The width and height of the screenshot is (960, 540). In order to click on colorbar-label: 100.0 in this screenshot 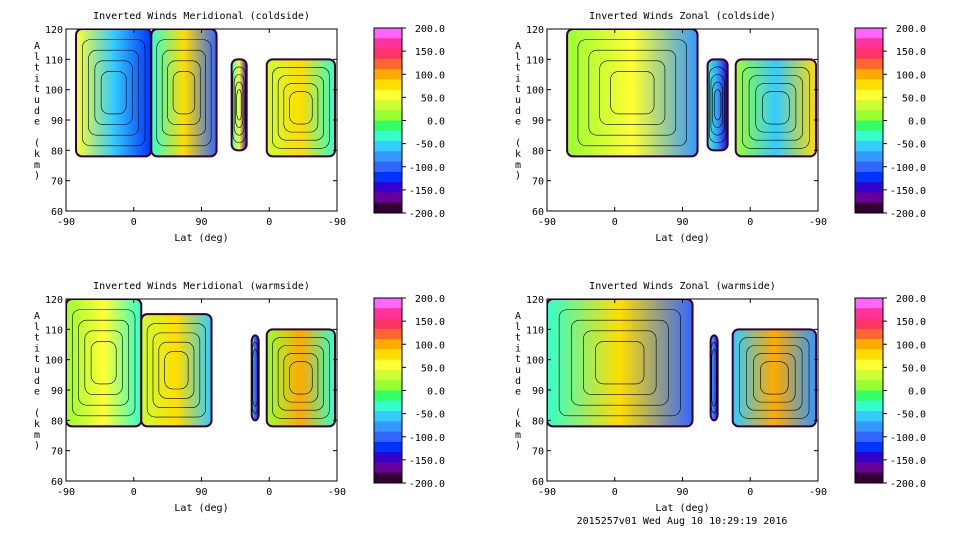, I will do `click(911, 75)`.